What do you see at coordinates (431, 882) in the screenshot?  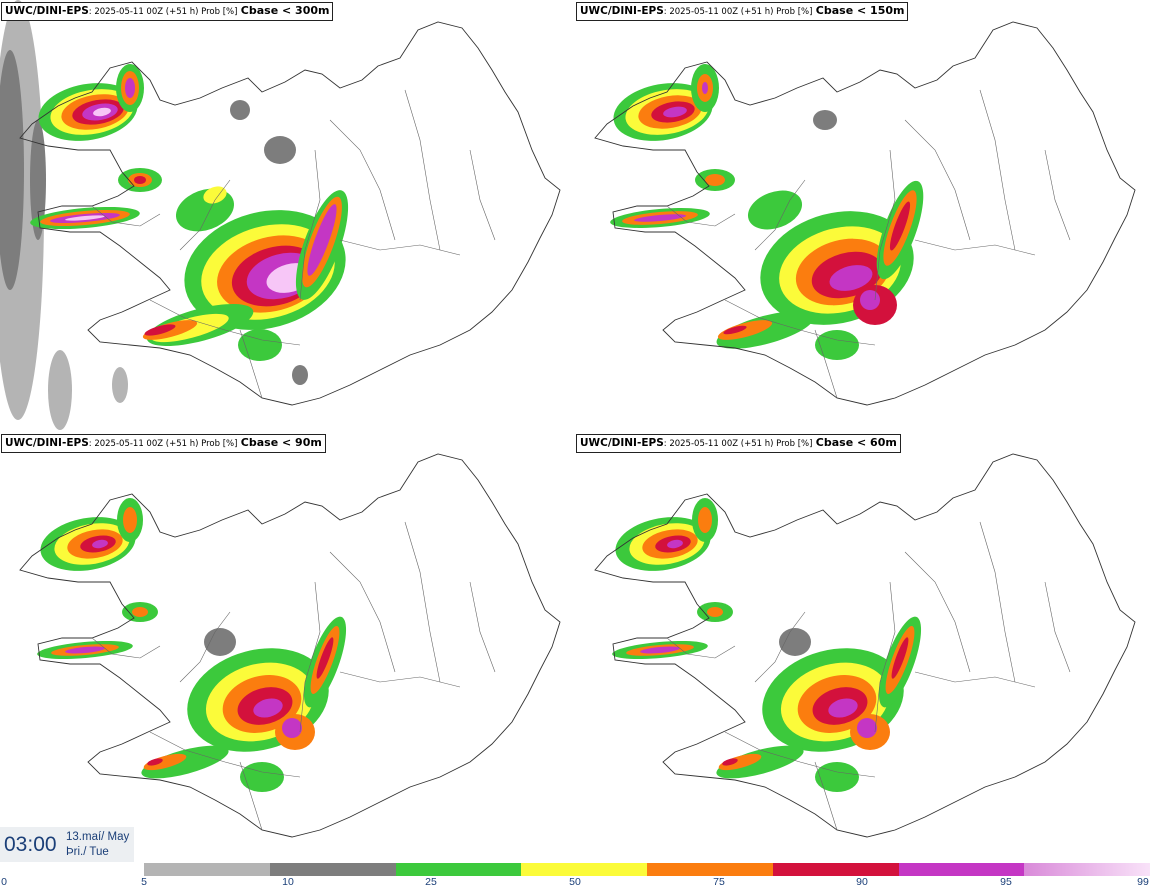 I see `colorbar-tick-label: 25` at bounding box center [431, 882].